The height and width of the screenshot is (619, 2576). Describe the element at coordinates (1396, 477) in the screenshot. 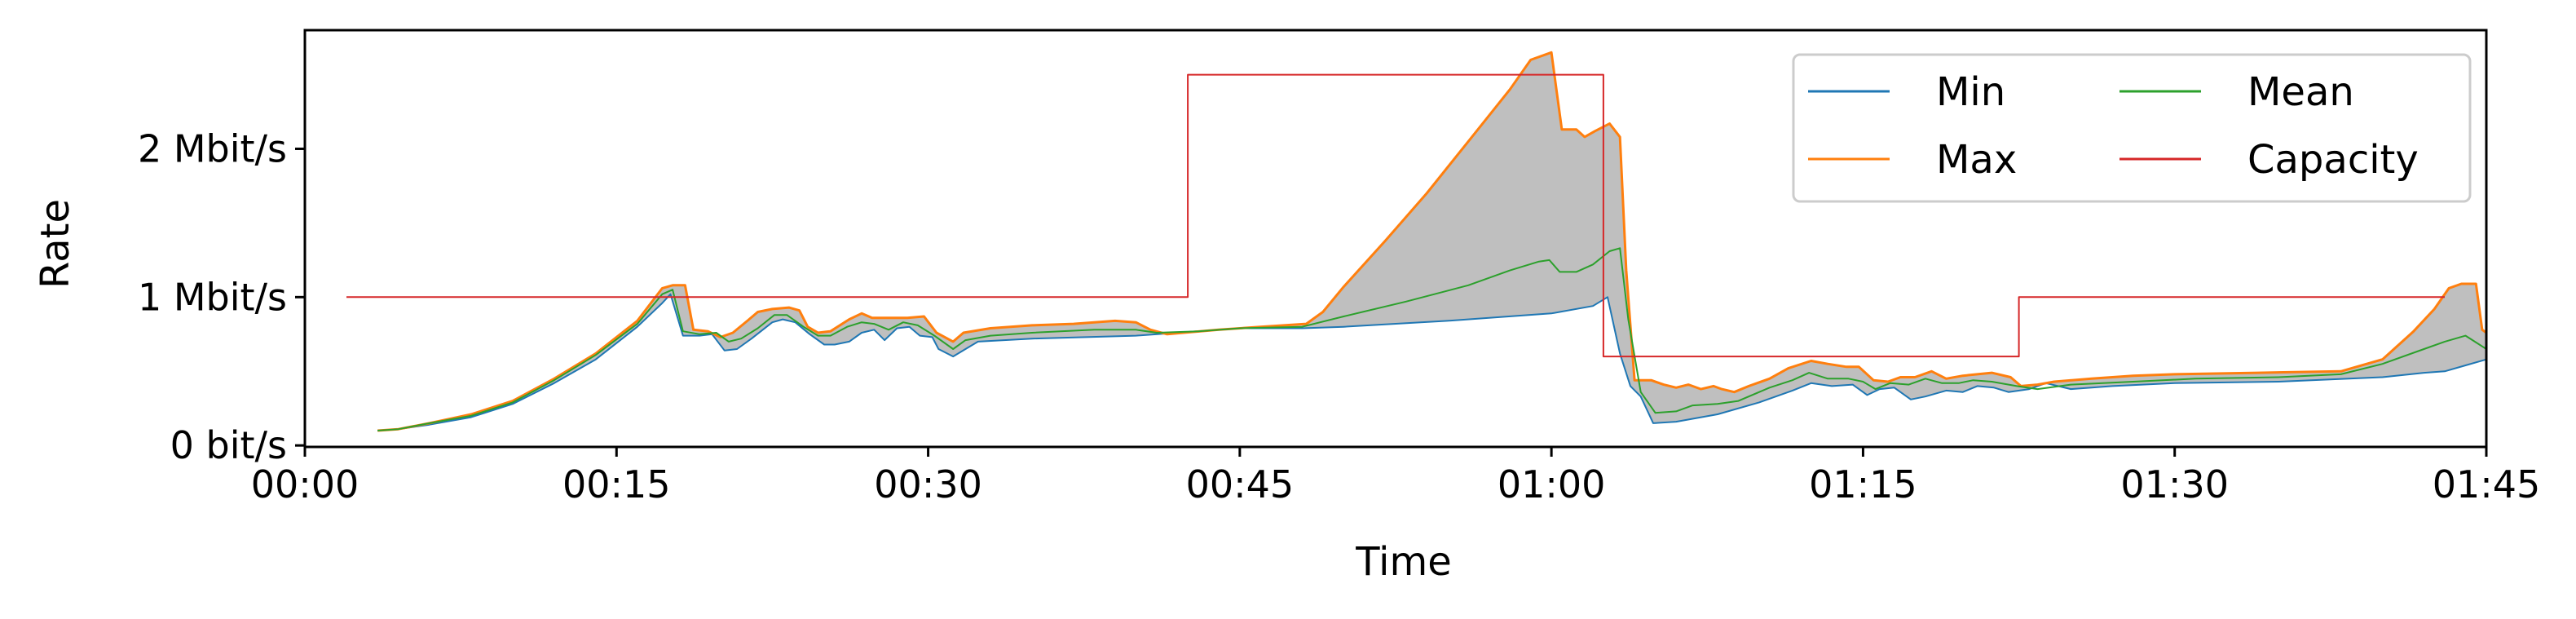

I see `x-axis: 00:00 00:15 00:30 00:45 01:00 01:15 01:30 01:45` at that location.